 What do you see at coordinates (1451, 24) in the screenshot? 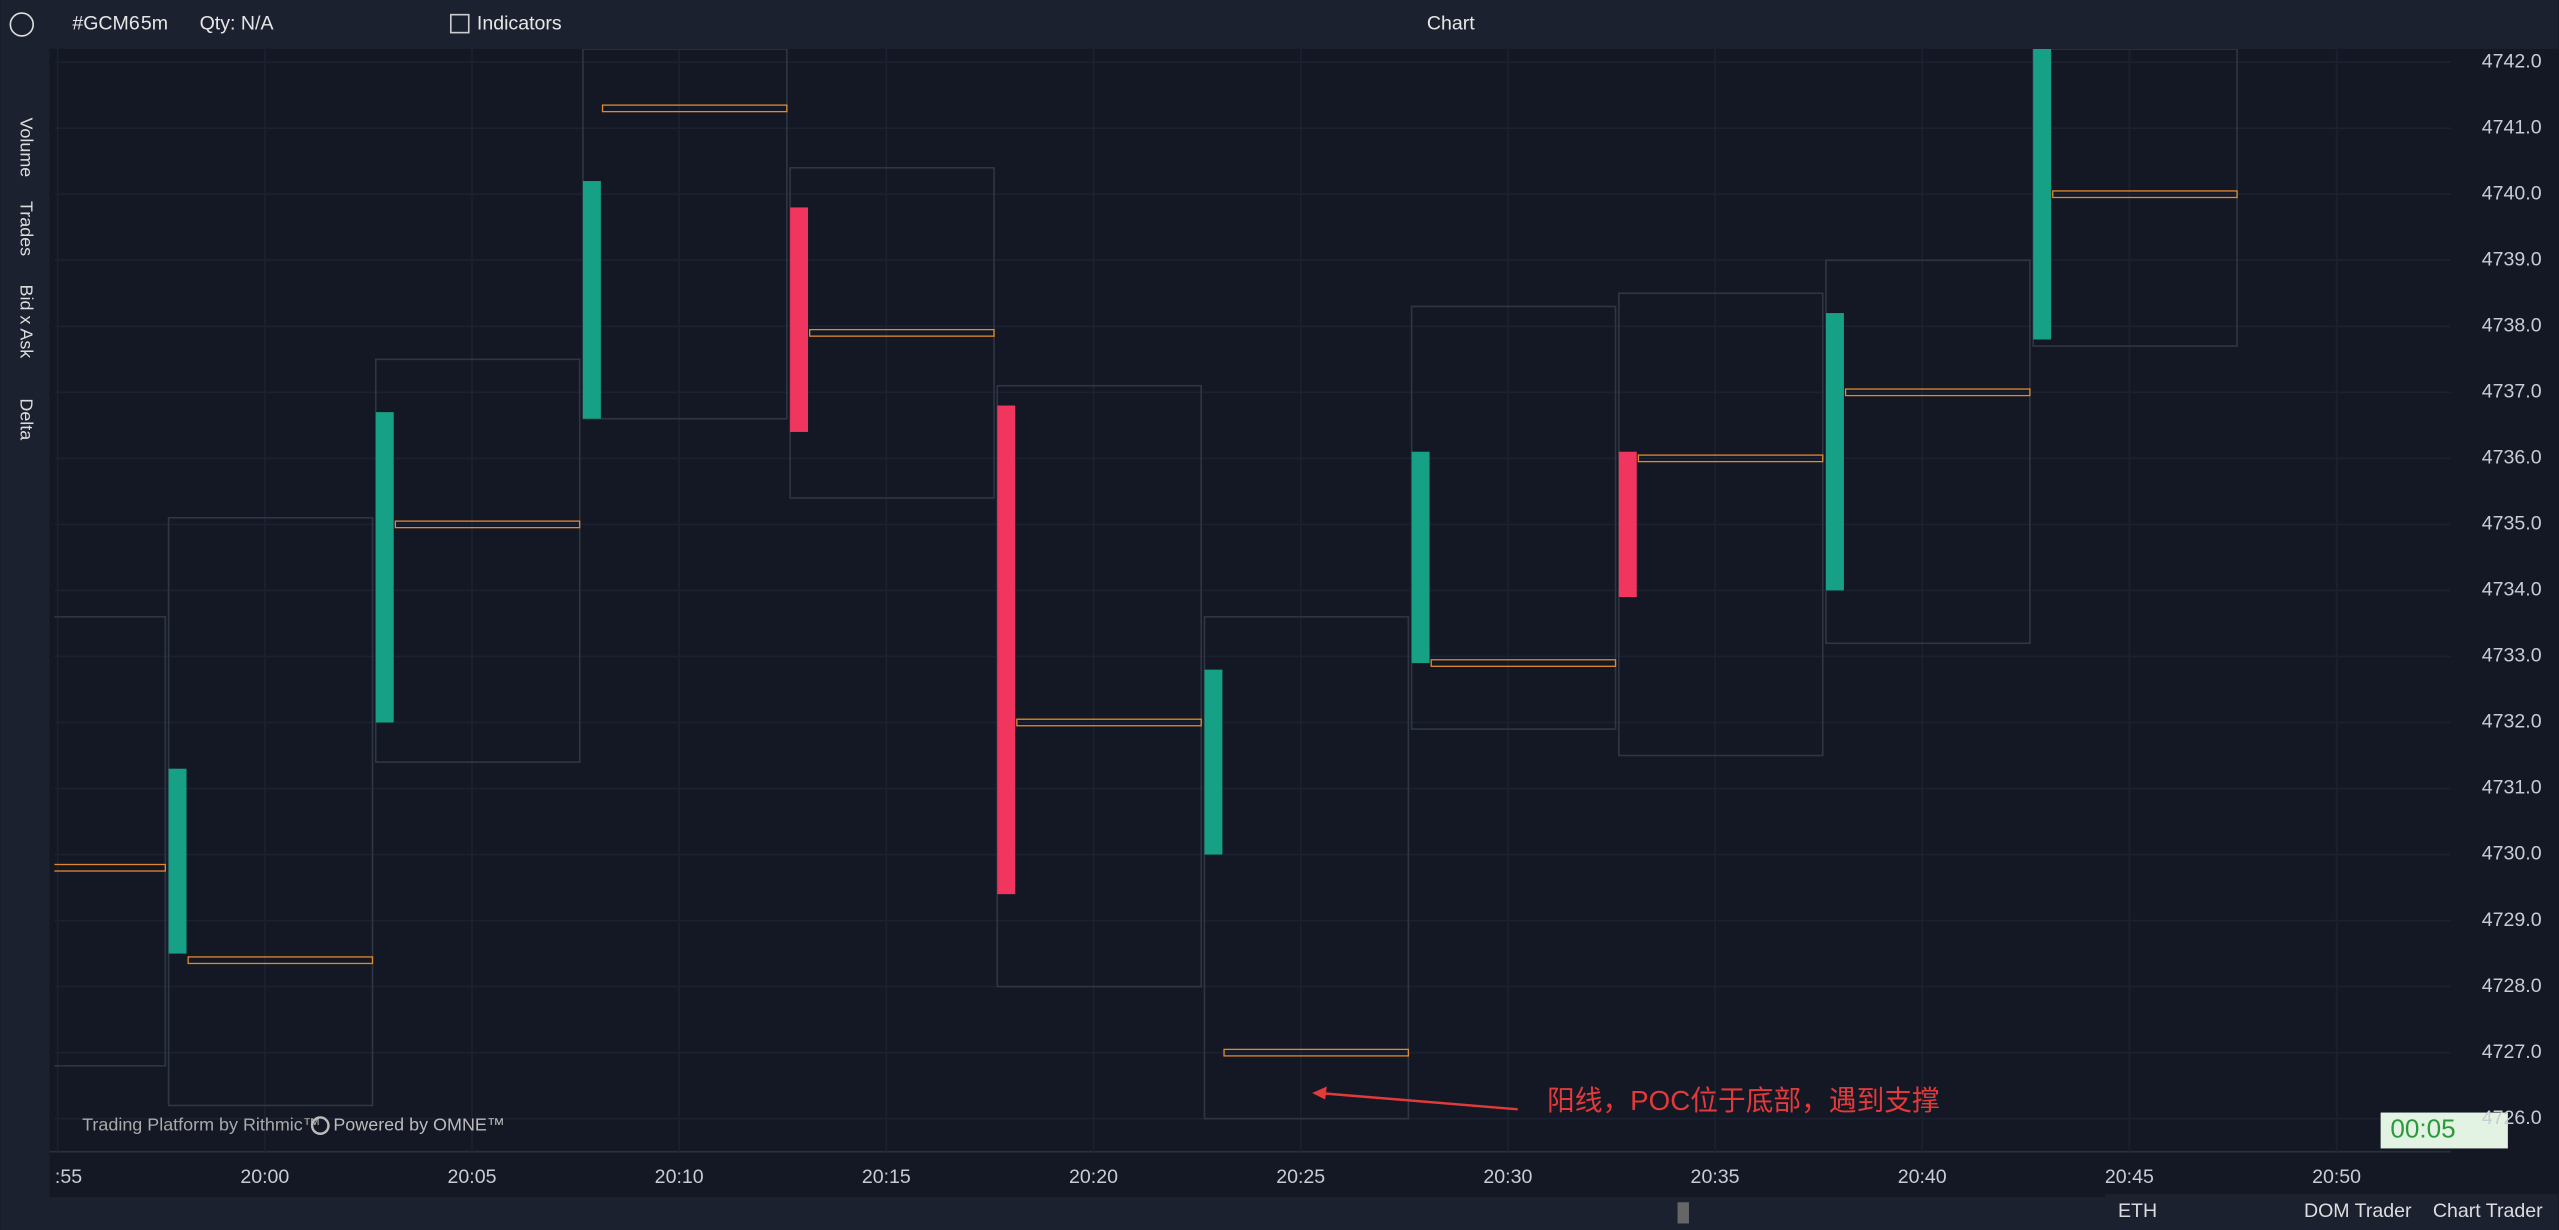
I see `window-title: Chart` at bounding box center [1451, 24].